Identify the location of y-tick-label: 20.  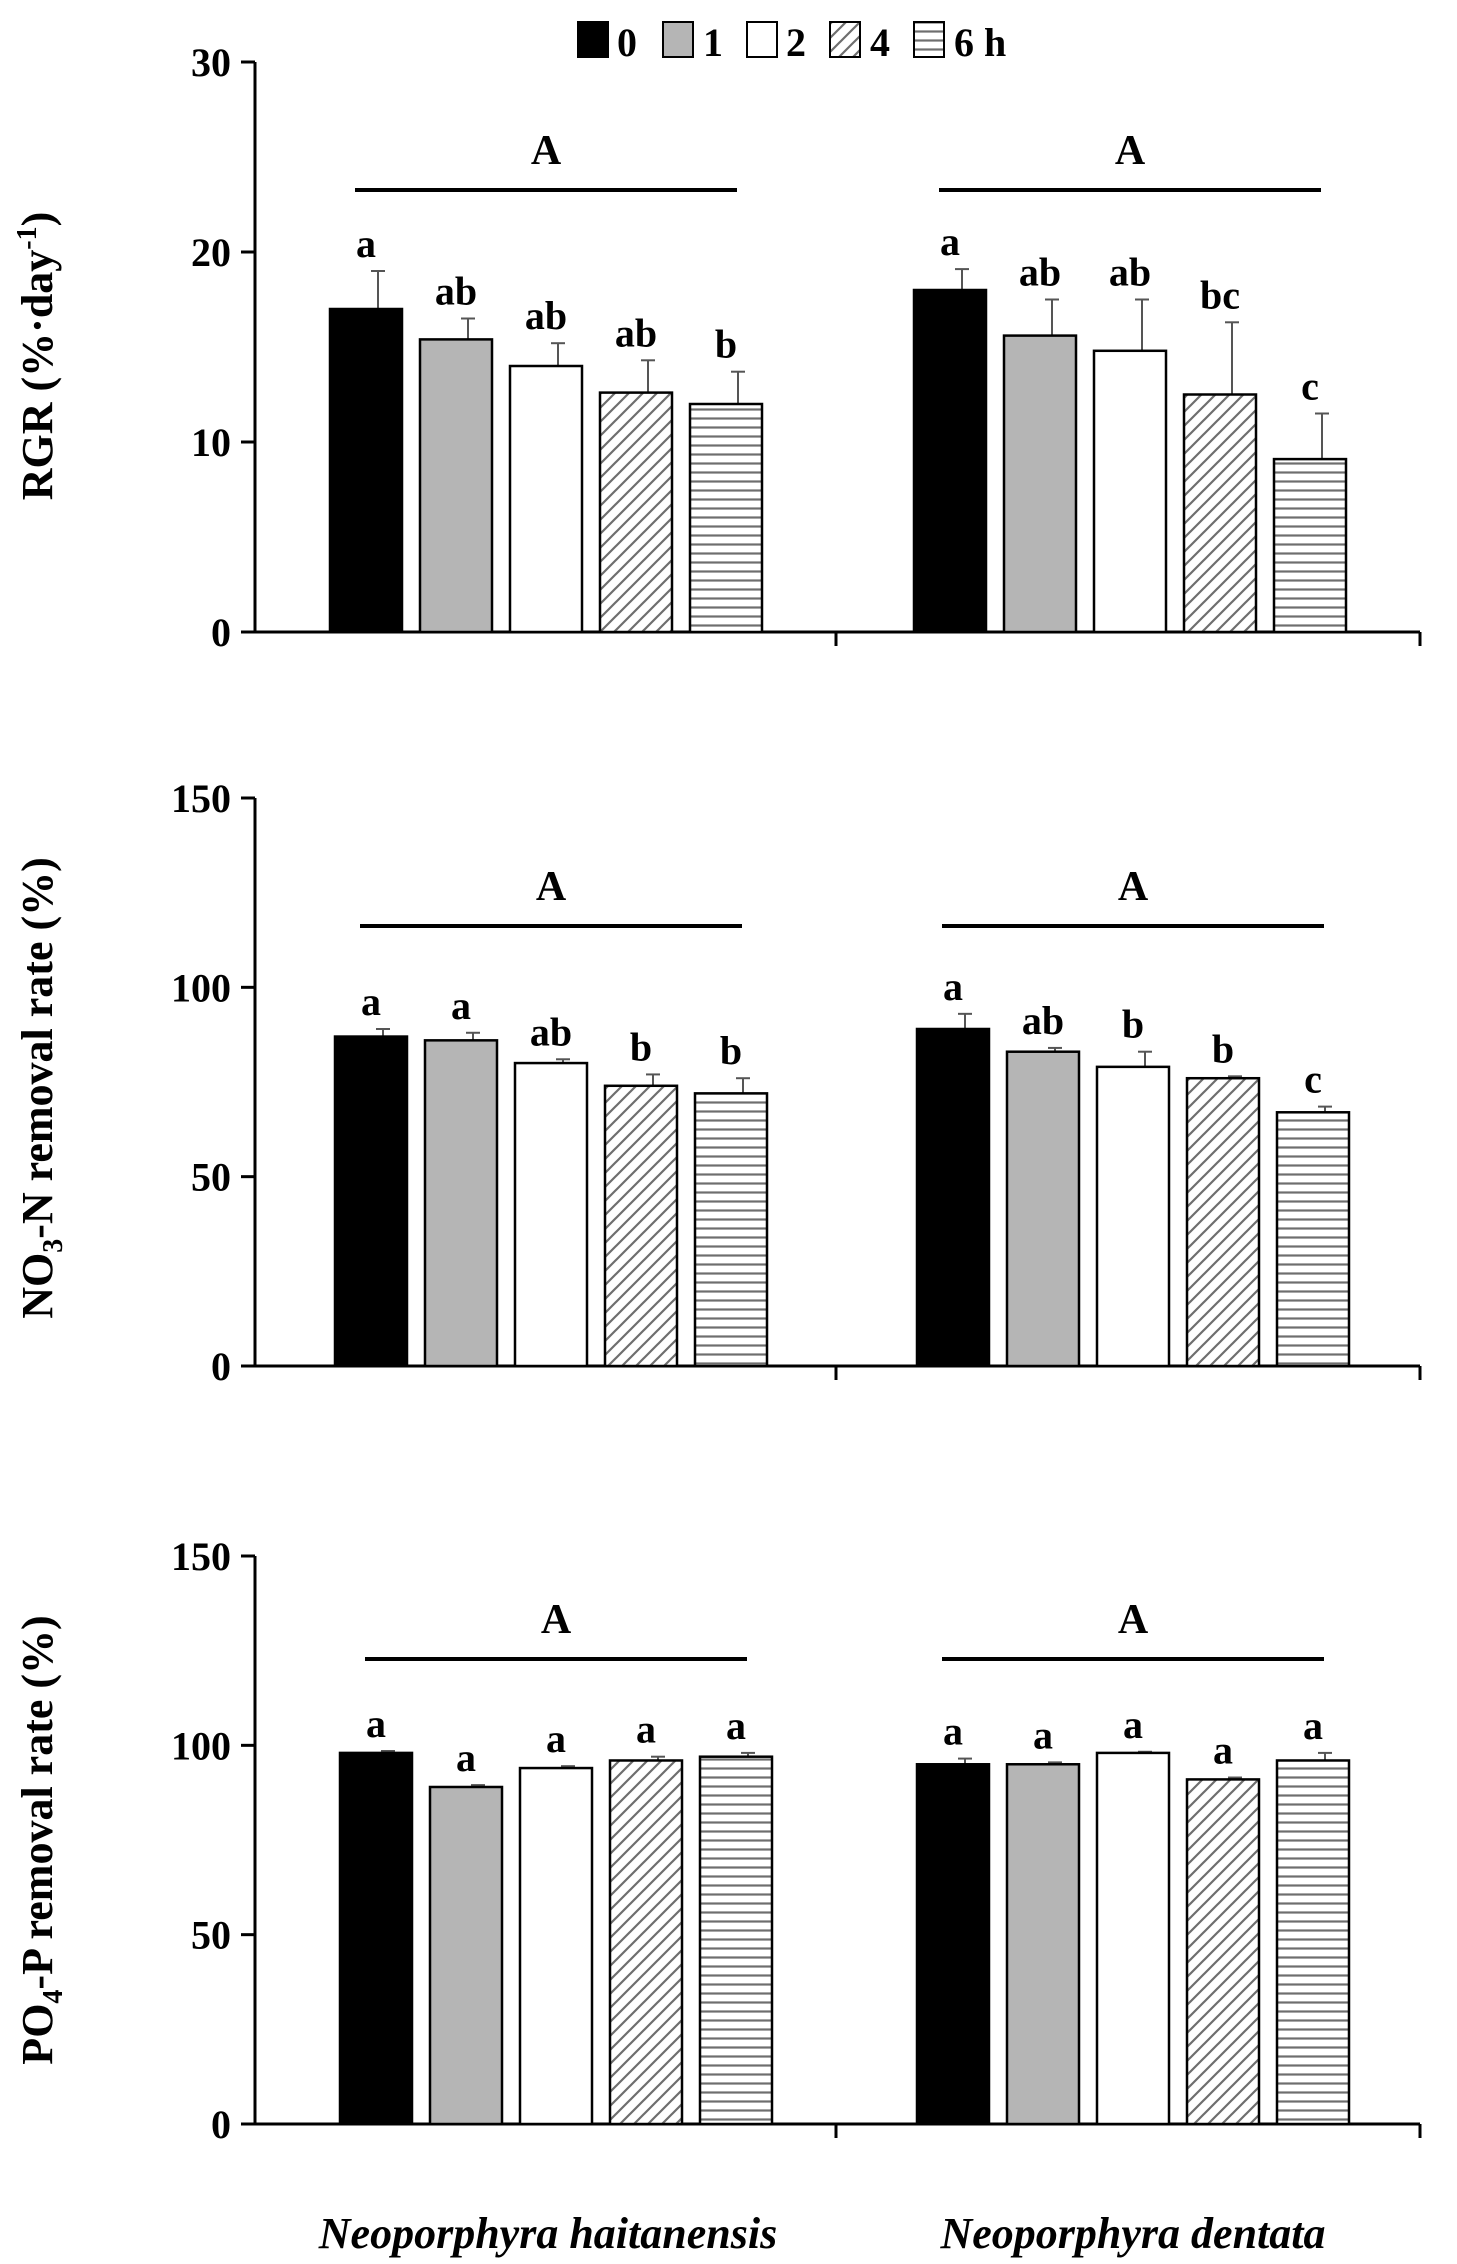
(211, 252).